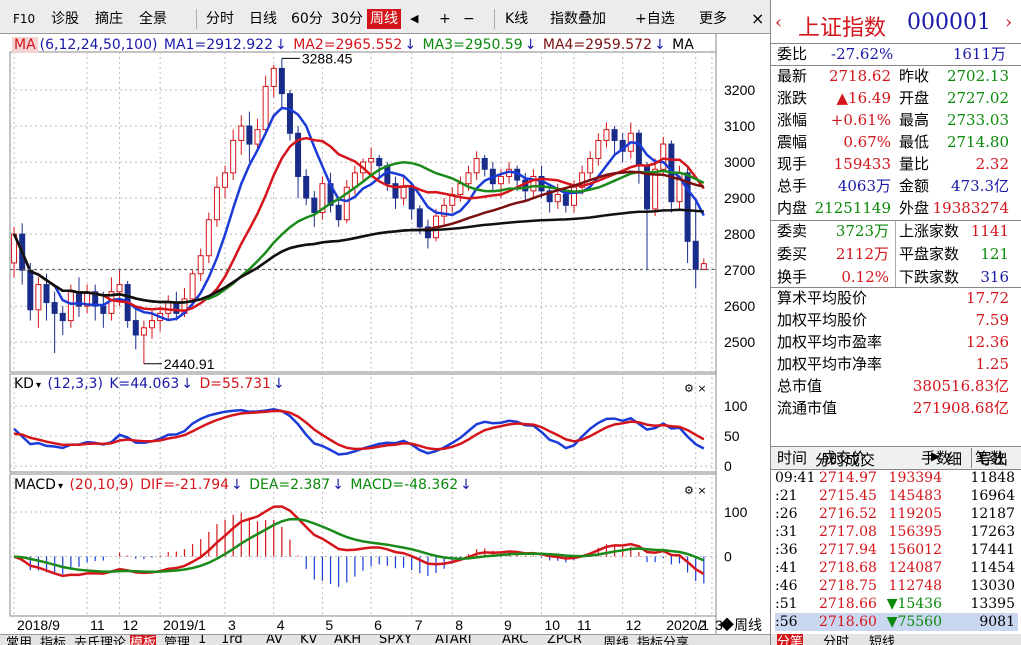 The height and width of the screenshot is (645, 1021). I want to click on quanjing-button: 全景, so click(153, 19).